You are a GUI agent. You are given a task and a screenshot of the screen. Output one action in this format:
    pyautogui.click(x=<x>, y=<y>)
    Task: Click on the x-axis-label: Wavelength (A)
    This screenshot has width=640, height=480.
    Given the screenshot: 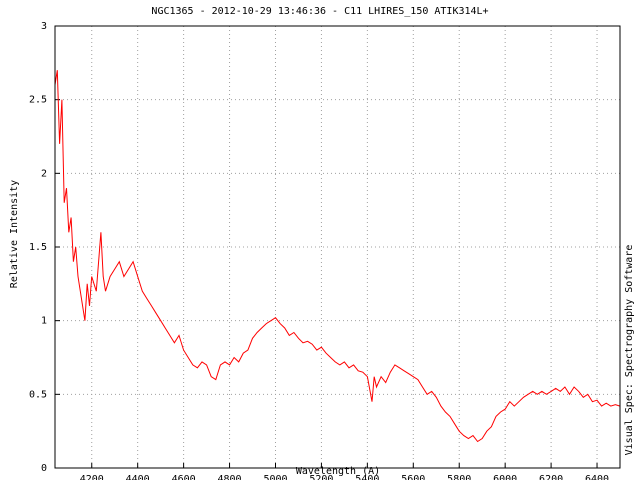 What is the action you would take?
    pyautogui.click(x=338, y=471)
    